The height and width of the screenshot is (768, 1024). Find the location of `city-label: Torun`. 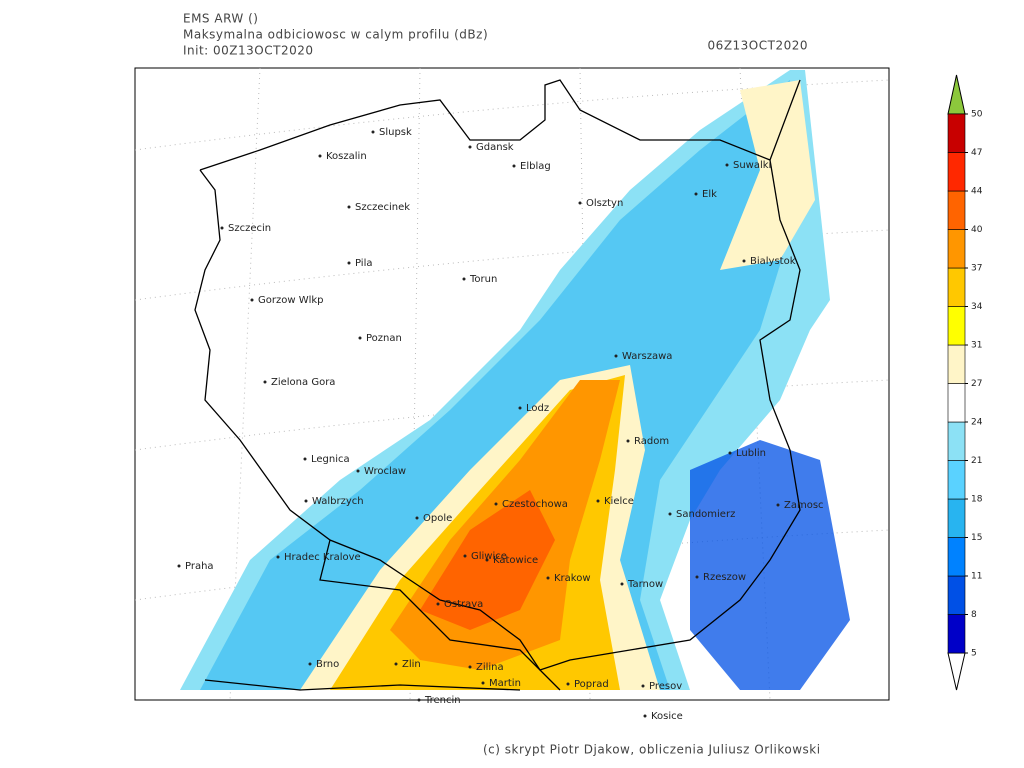

city-label: Torun is located at coordinates (483, 279).